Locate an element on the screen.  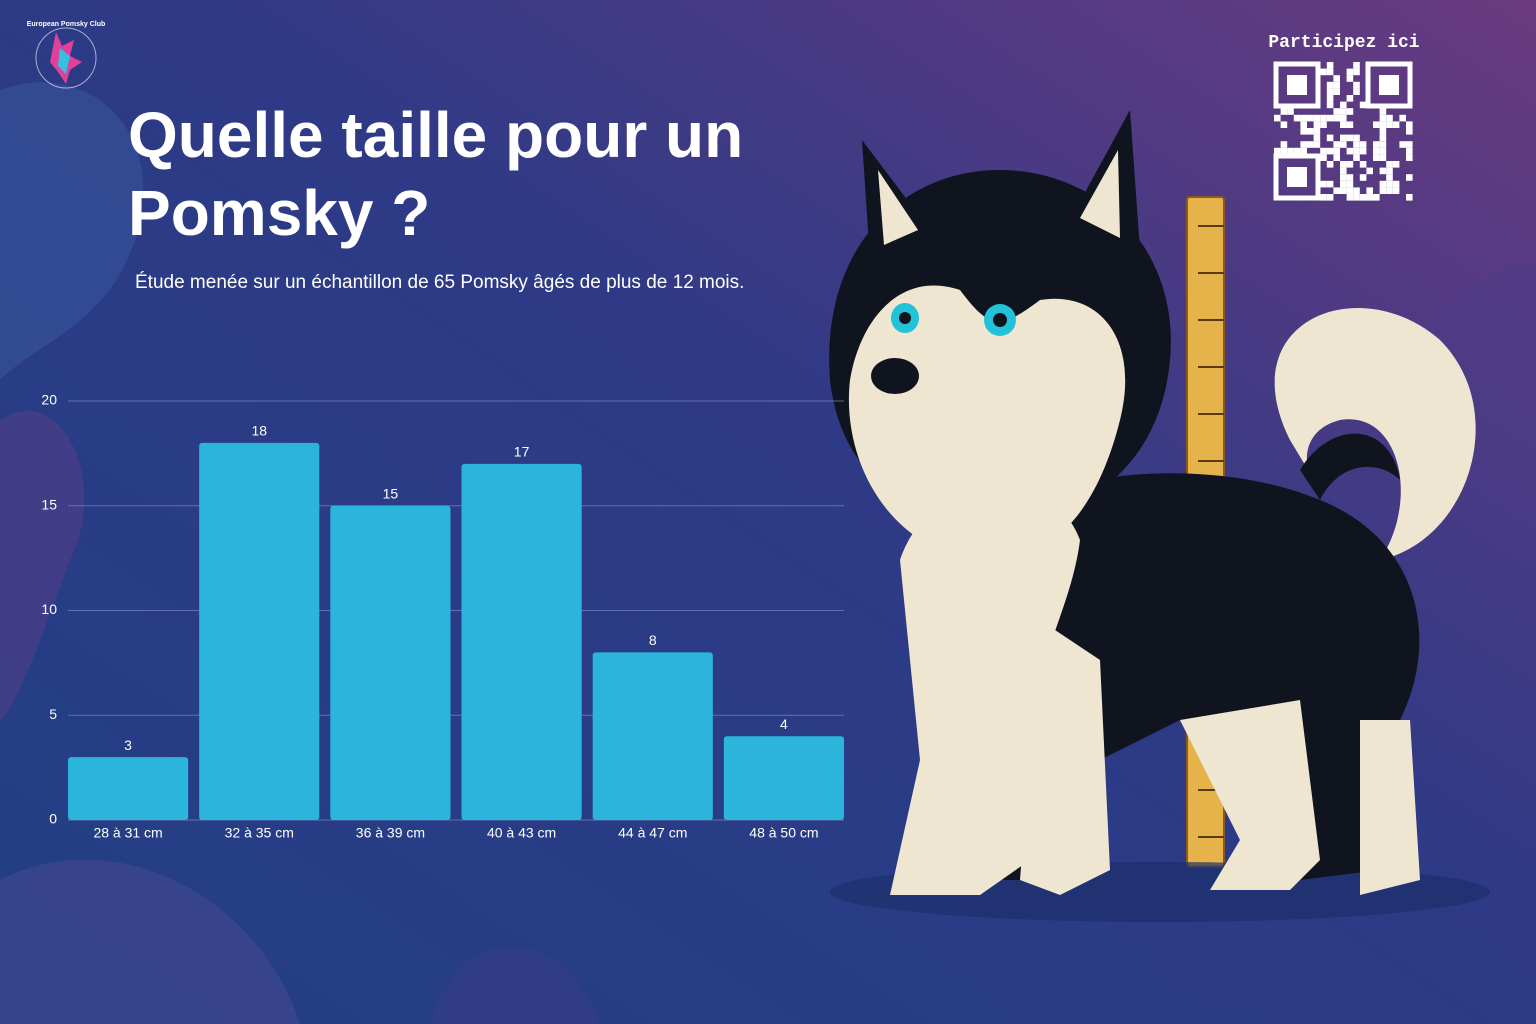
value-label: 15 is located at coordinates (391, 493).